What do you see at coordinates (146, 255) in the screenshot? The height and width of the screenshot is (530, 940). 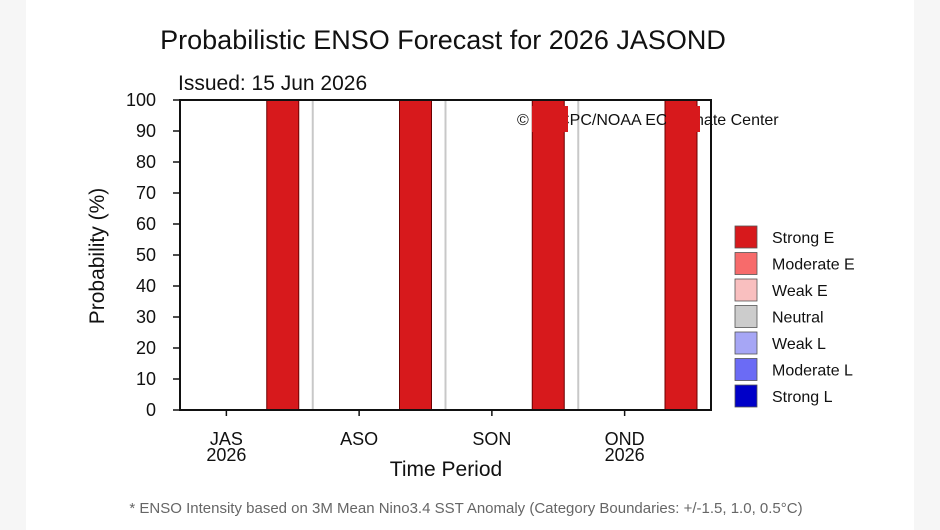 I see `y-tick-label: 50` at bounding box center [146, 255].